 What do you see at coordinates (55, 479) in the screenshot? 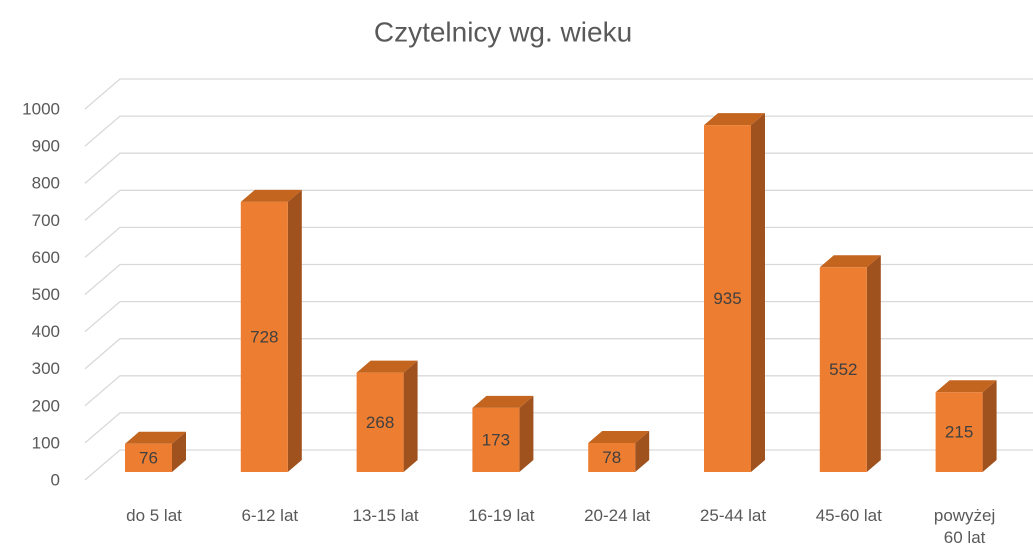
I see `y-tick-label: 0` at bounding box center [55, 479].